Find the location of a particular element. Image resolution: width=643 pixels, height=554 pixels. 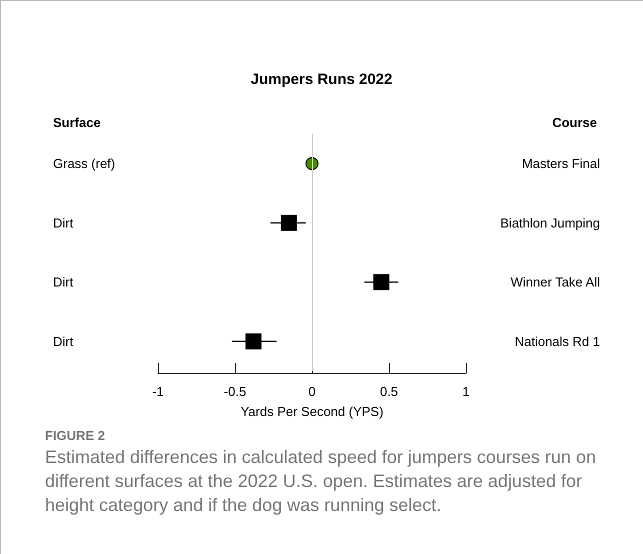

x-tick-label: -1 is located at coordinates (158, 391).